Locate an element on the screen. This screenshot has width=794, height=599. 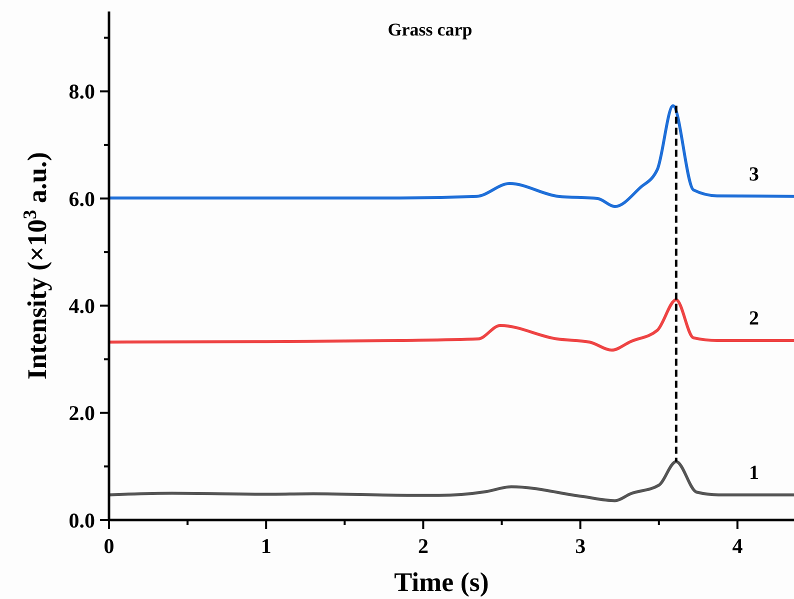
x-axis-title: Time (s) is located at coordinates (441, 582).